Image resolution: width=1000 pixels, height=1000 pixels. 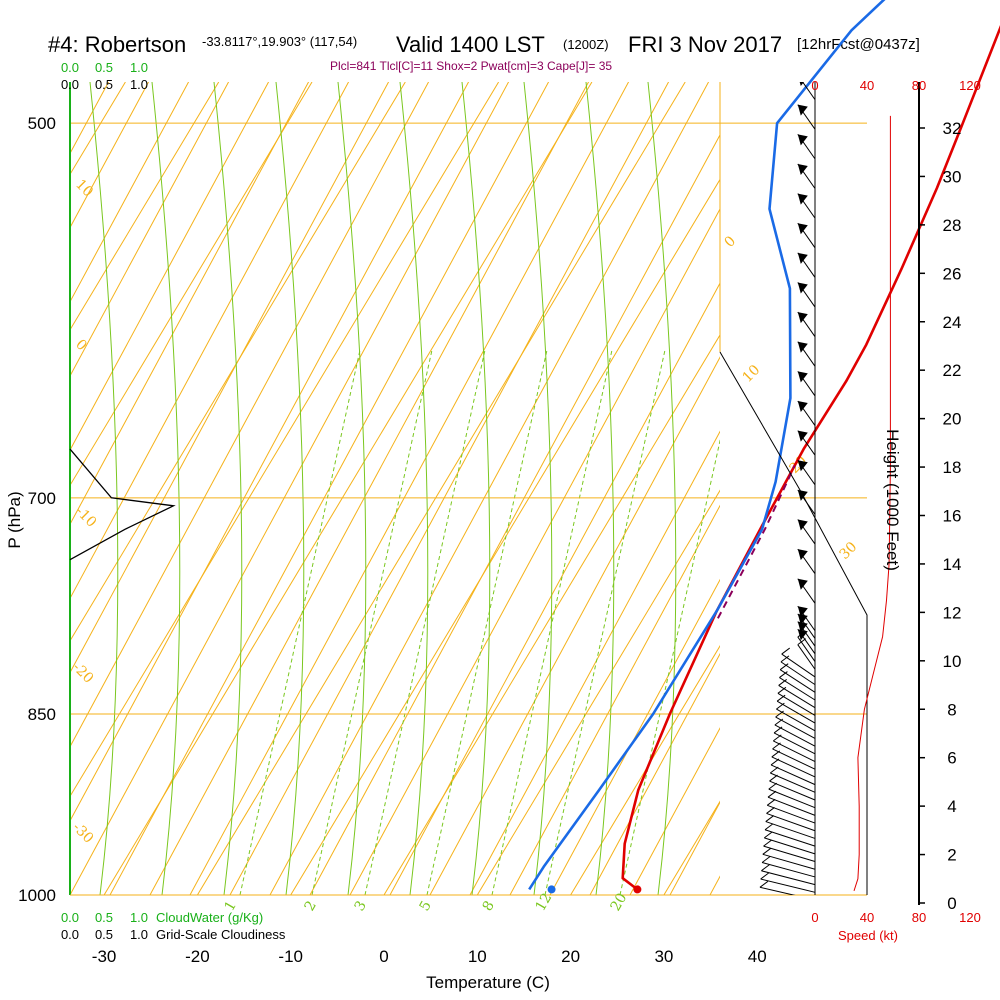 What do you see at coordinates (139, 917) in the screenshot?
I see `cloudwater-tick-bottom: 1.0` at bounding box center [139, 917].